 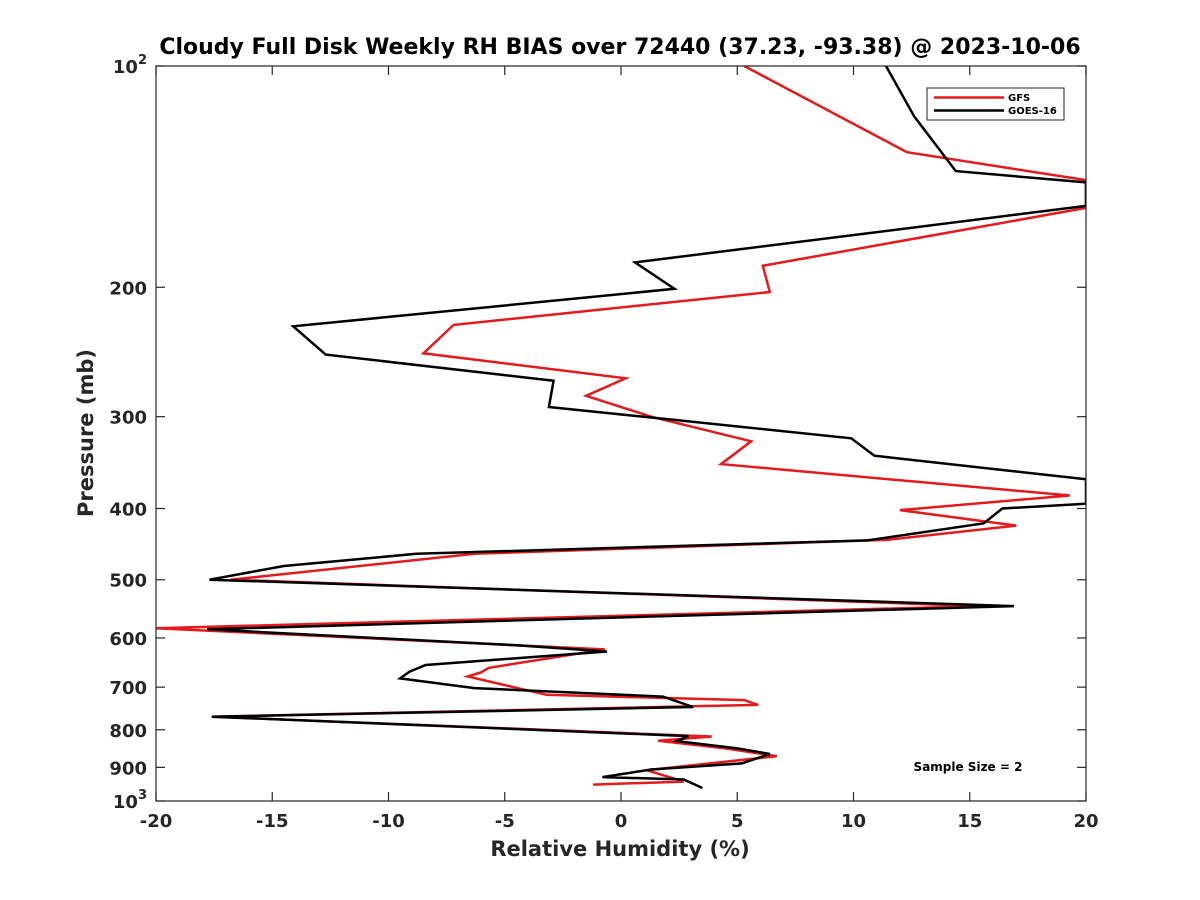 I want to click on y-tick-label: 10³, so click(x=130, y=800).